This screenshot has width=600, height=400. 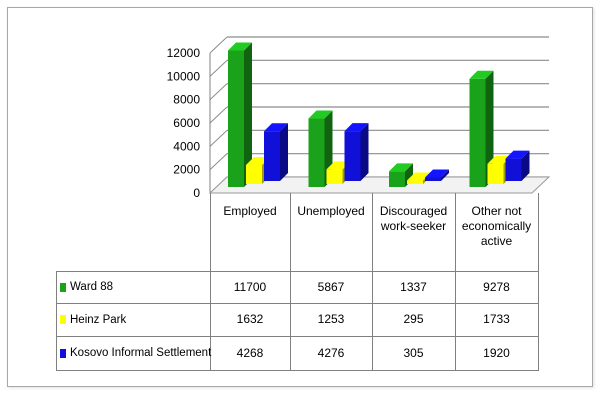 I want to click on y-tick-label: 12000, so click(x=184, y=53).